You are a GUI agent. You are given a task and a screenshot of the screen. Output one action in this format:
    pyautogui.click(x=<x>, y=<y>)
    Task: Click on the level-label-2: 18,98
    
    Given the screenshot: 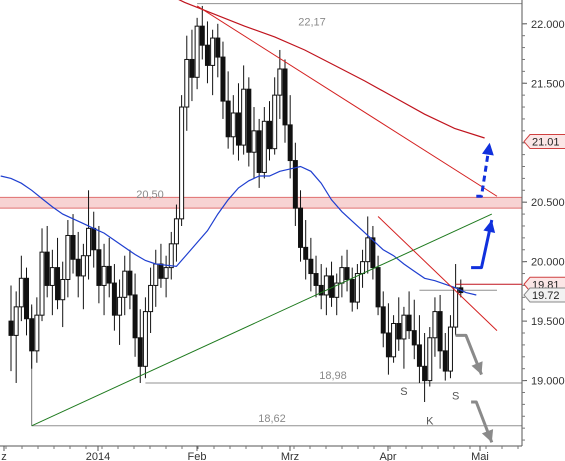 What is the action you would take?
    pyautogui.click(x=333, y=376)
    